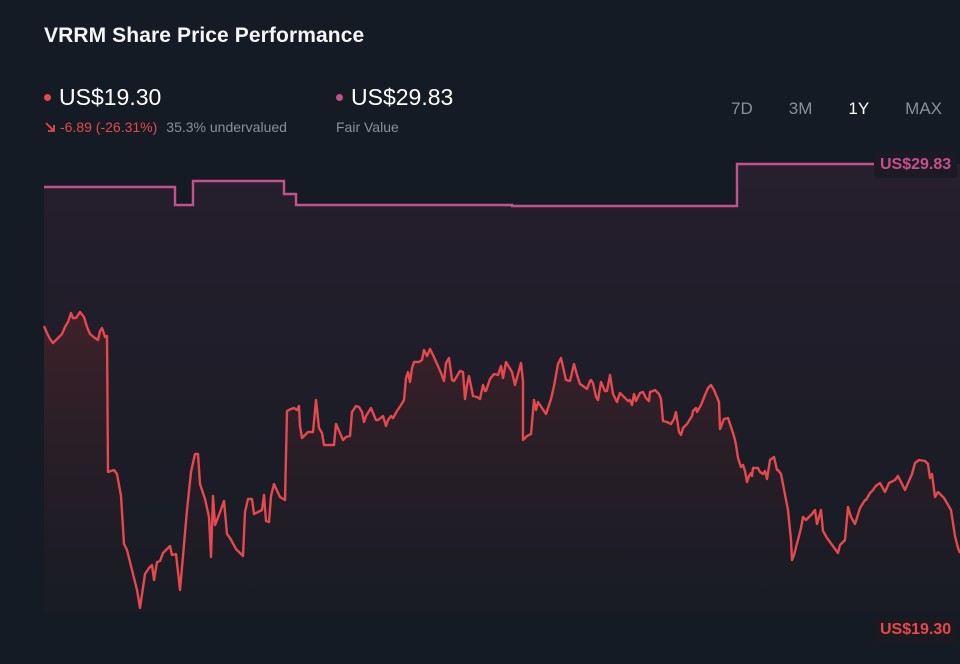  What do you see at coordinates (50, 127) in the screenshot?
I see `arrow-down-right-icon` at bounding box center [50, 127].